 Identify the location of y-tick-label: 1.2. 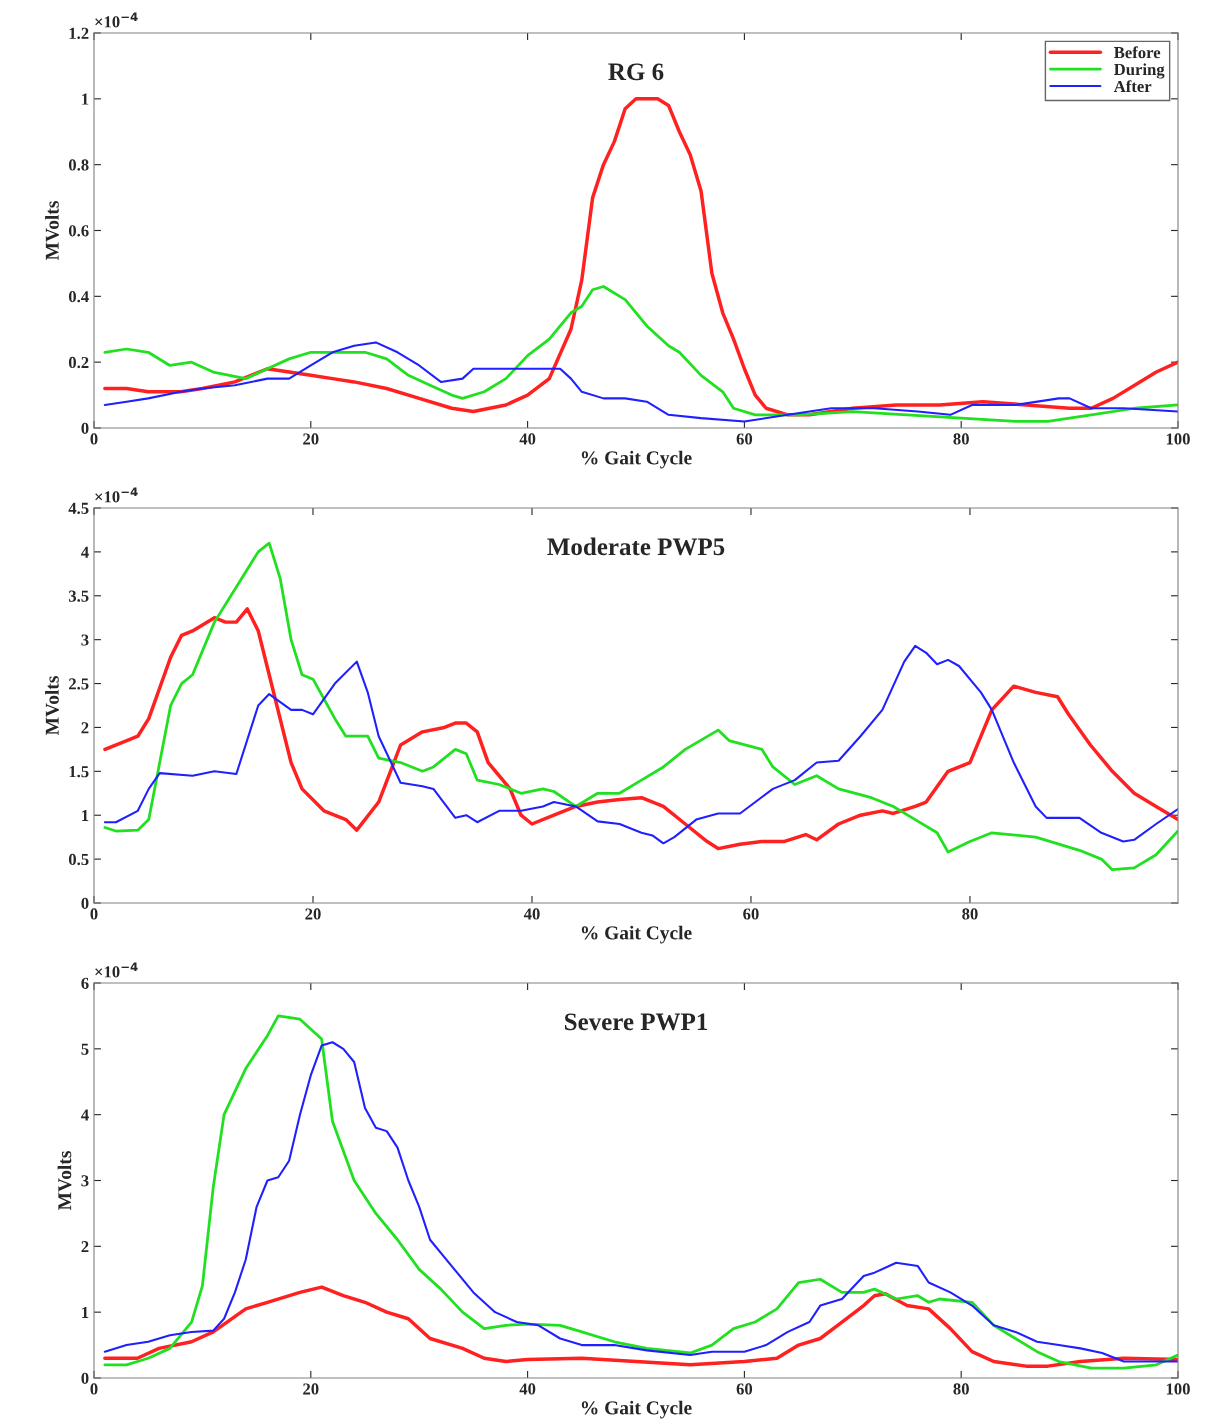
(79, 33).